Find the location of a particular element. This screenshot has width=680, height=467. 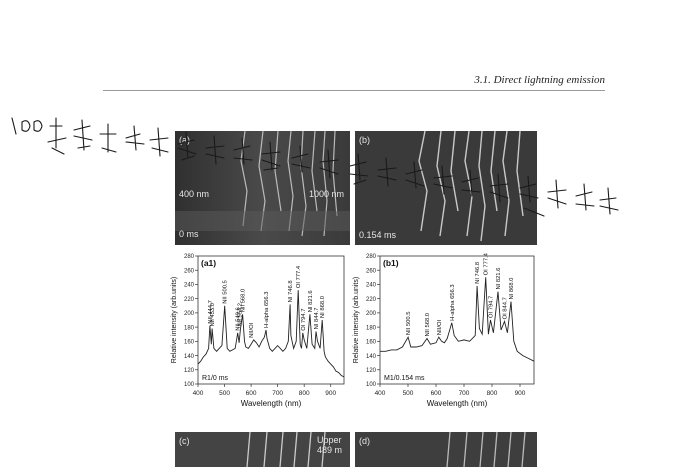

peak-label: NII 554.2 is located at coordinates (240, 315).